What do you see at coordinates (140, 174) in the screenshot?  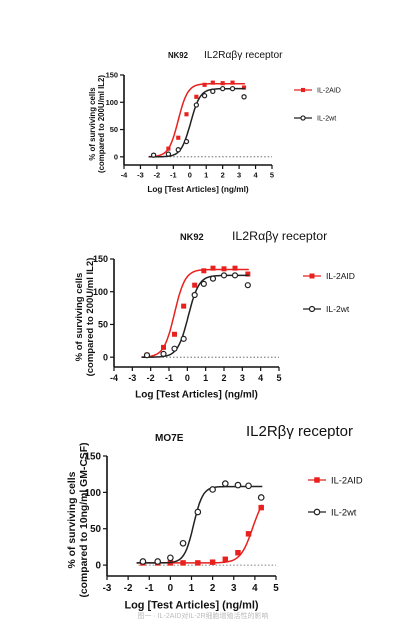 I see `x-tick-label: -3` at bounding box center [140, 174].